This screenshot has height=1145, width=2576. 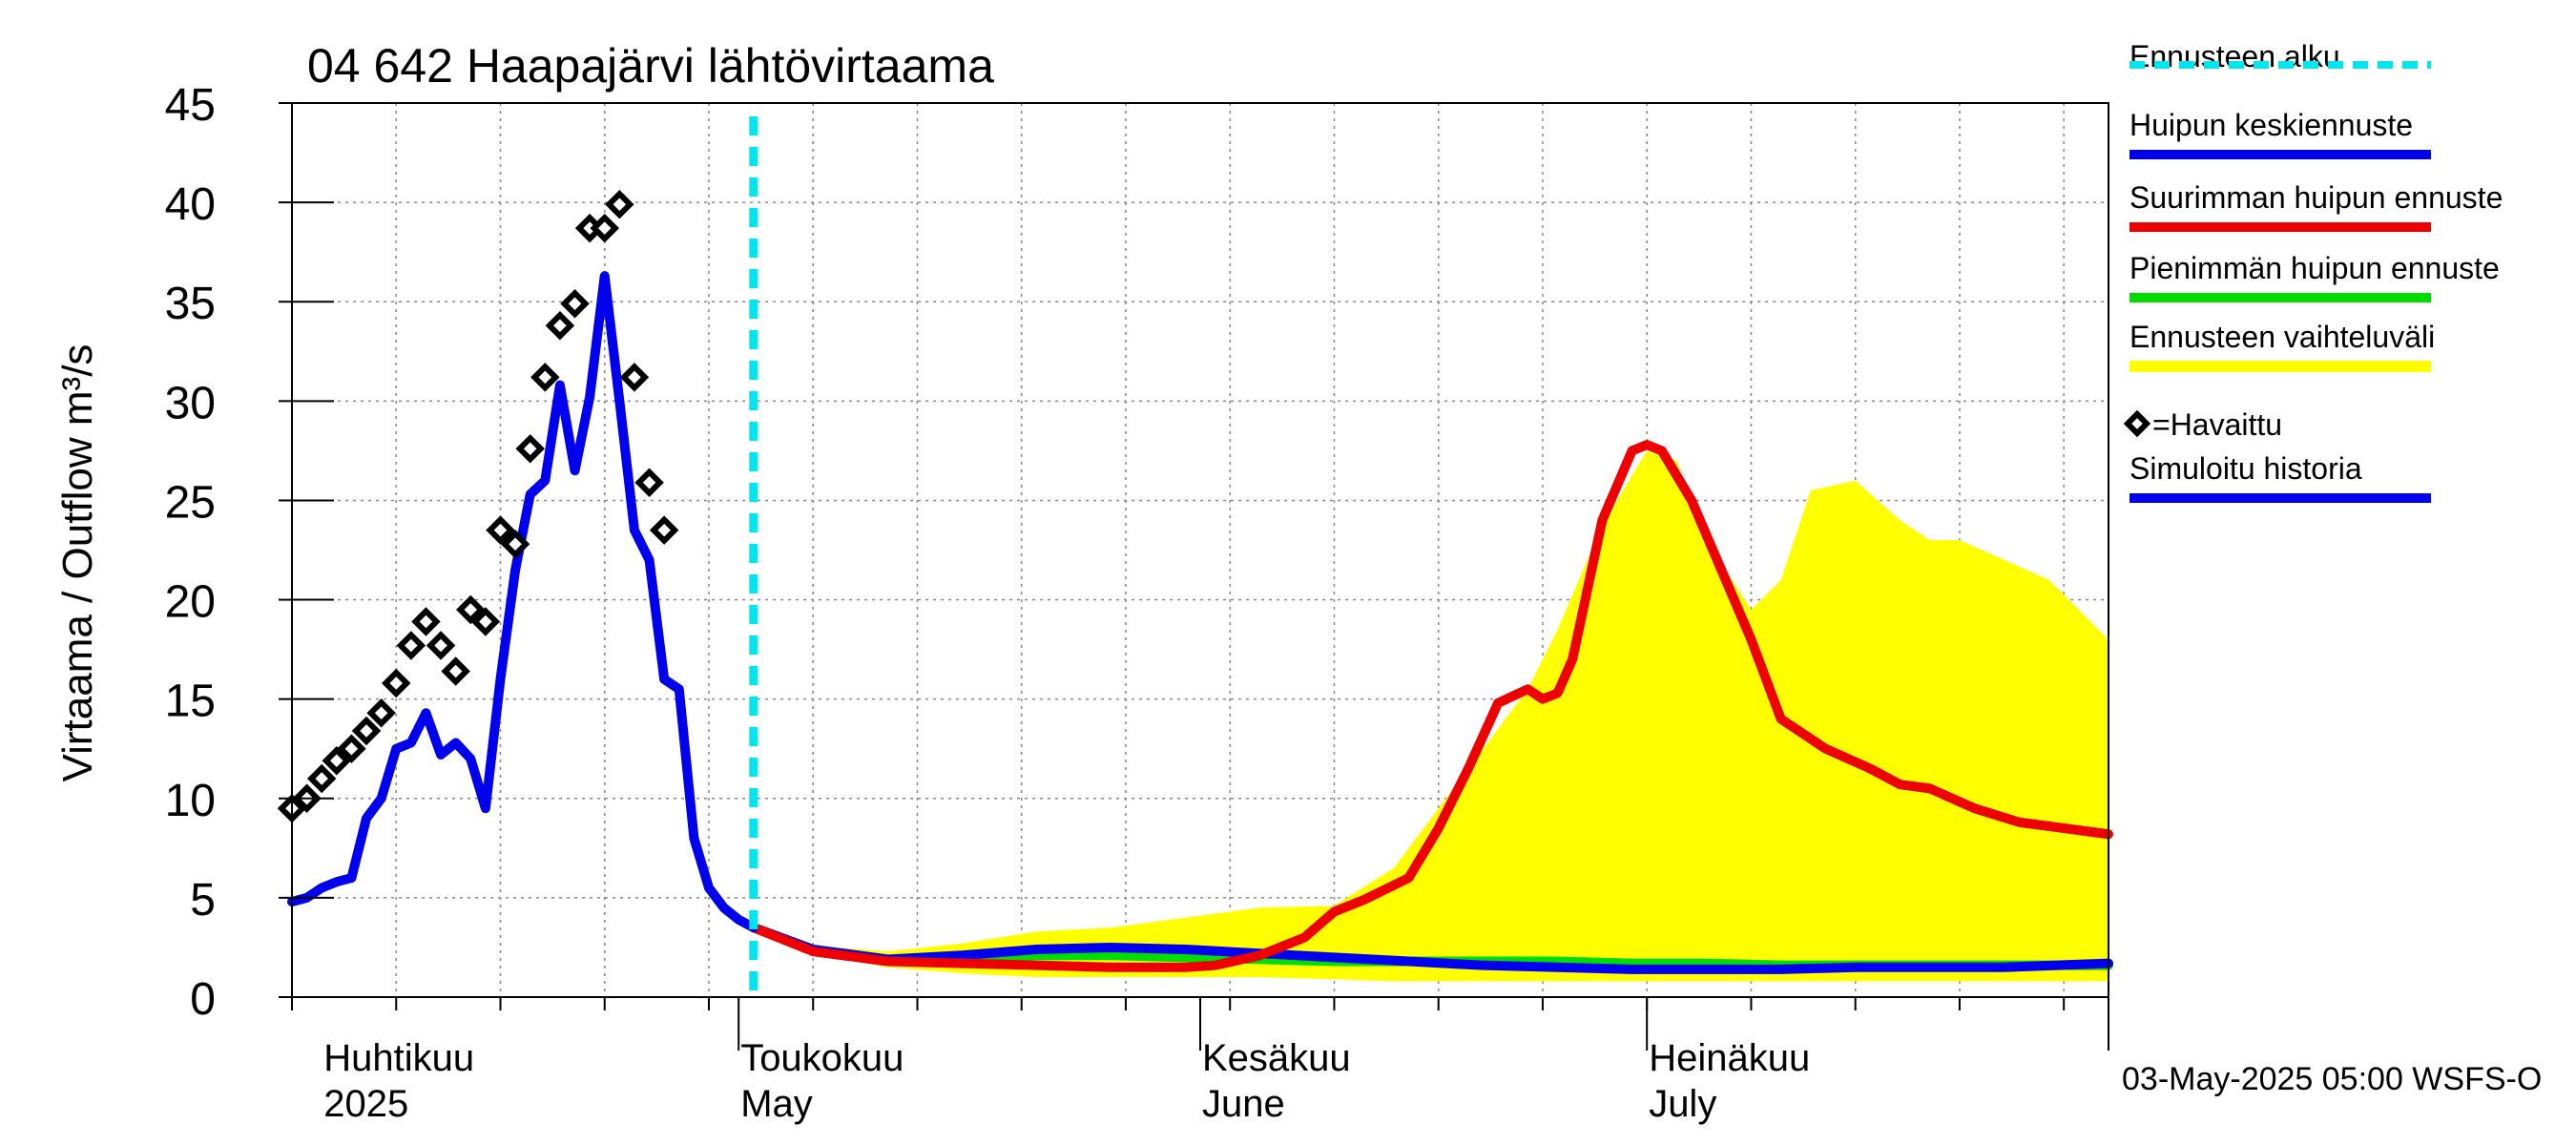 I want to click on x-month-label: Toukokuu, so click(x=822, y=1058).